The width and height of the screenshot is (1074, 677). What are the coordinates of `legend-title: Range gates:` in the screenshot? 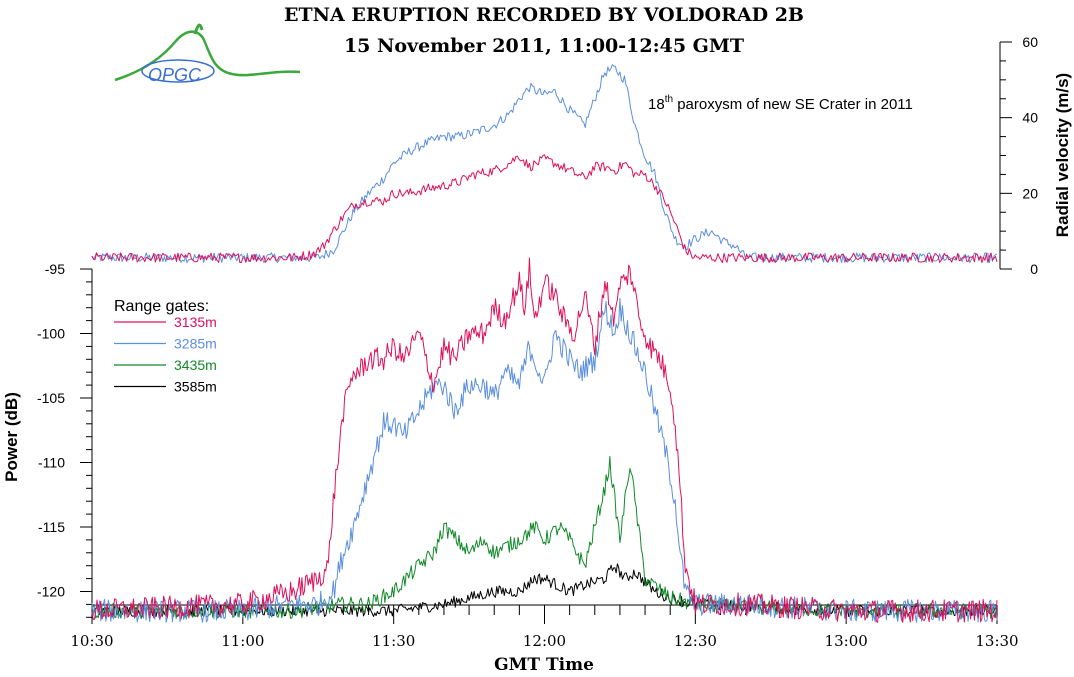 It's located at (161, 306).